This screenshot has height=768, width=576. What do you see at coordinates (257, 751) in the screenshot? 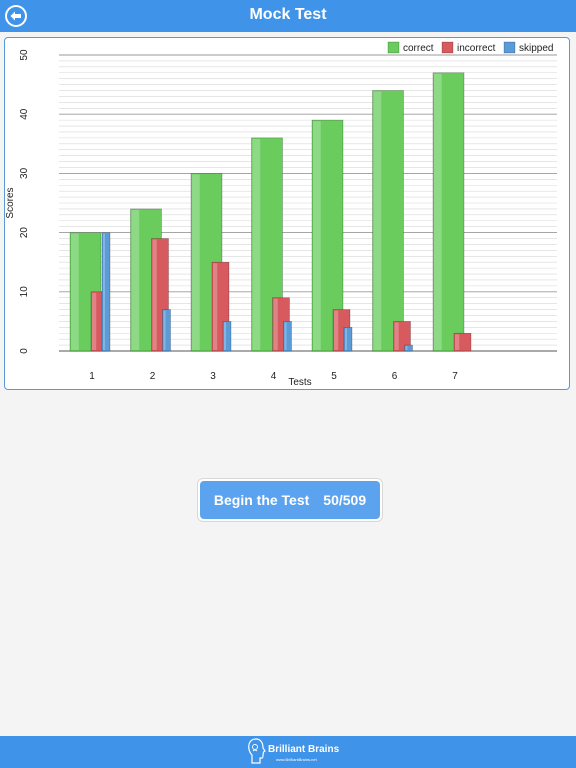
I see `brain-head-icon` at bounding box center [257, 751].